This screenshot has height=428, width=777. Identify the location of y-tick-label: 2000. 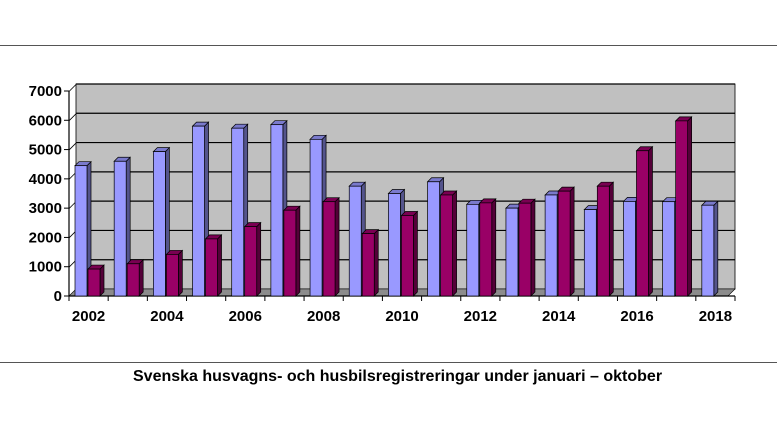
(45, 237).